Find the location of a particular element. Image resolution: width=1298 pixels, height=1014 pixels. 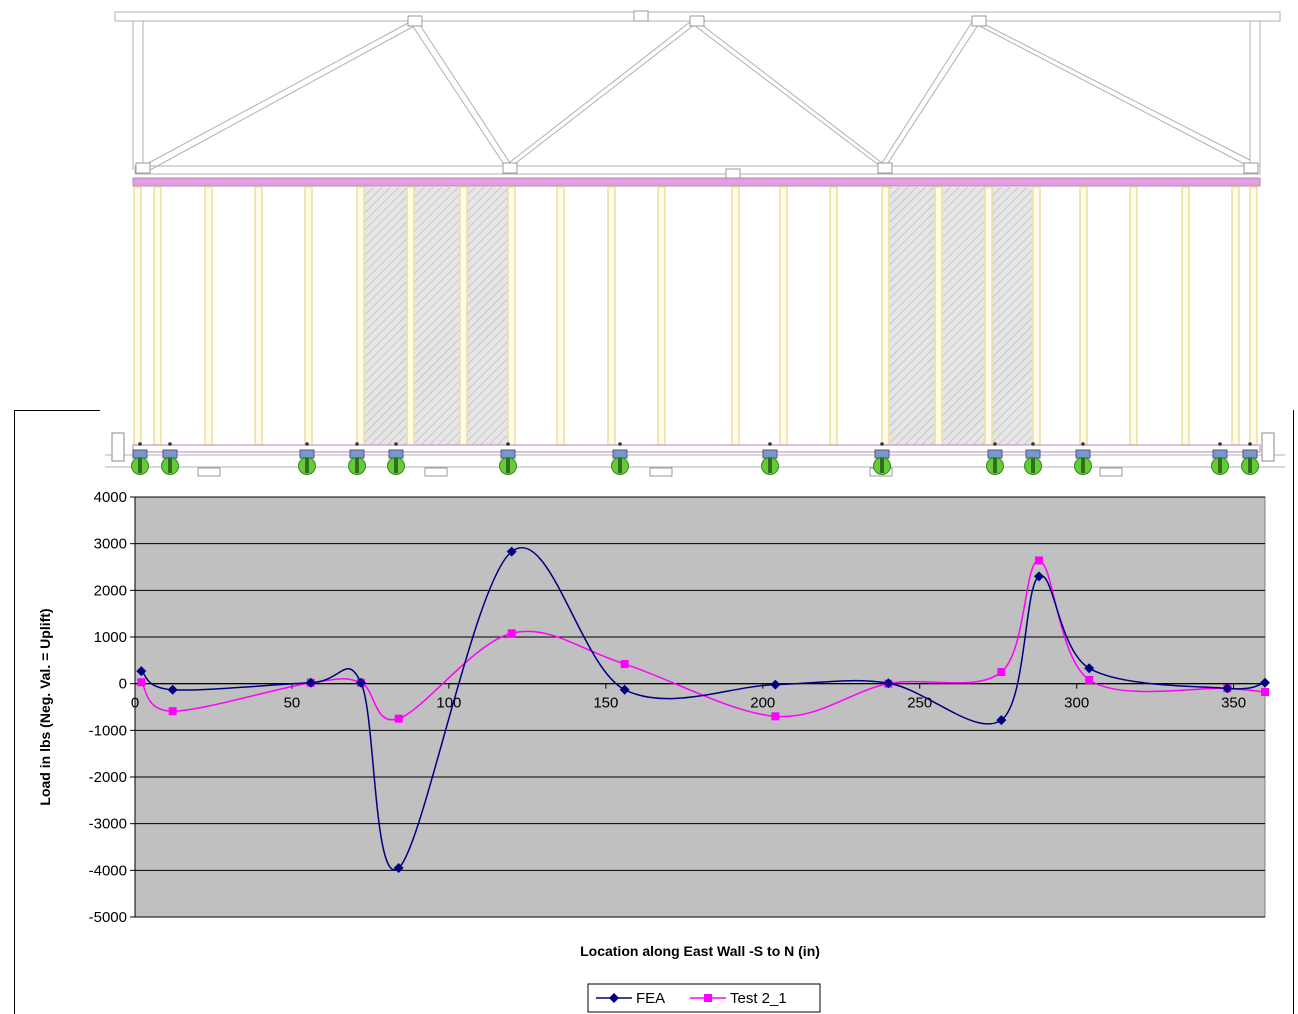

legend-label: FEA is located at coordinates (650, 998).